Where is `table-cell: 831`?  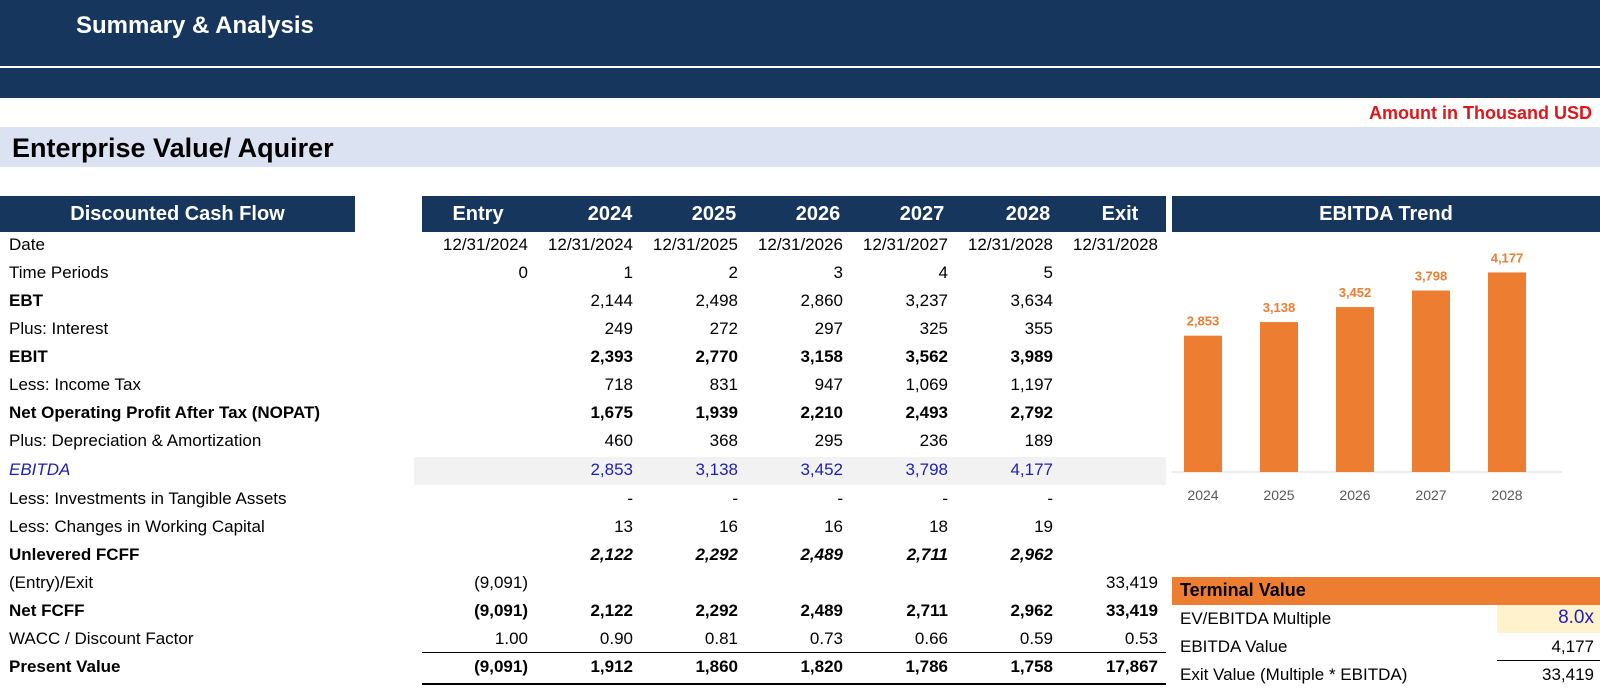 table-cell: 831 is located at coordinates (723, 384).